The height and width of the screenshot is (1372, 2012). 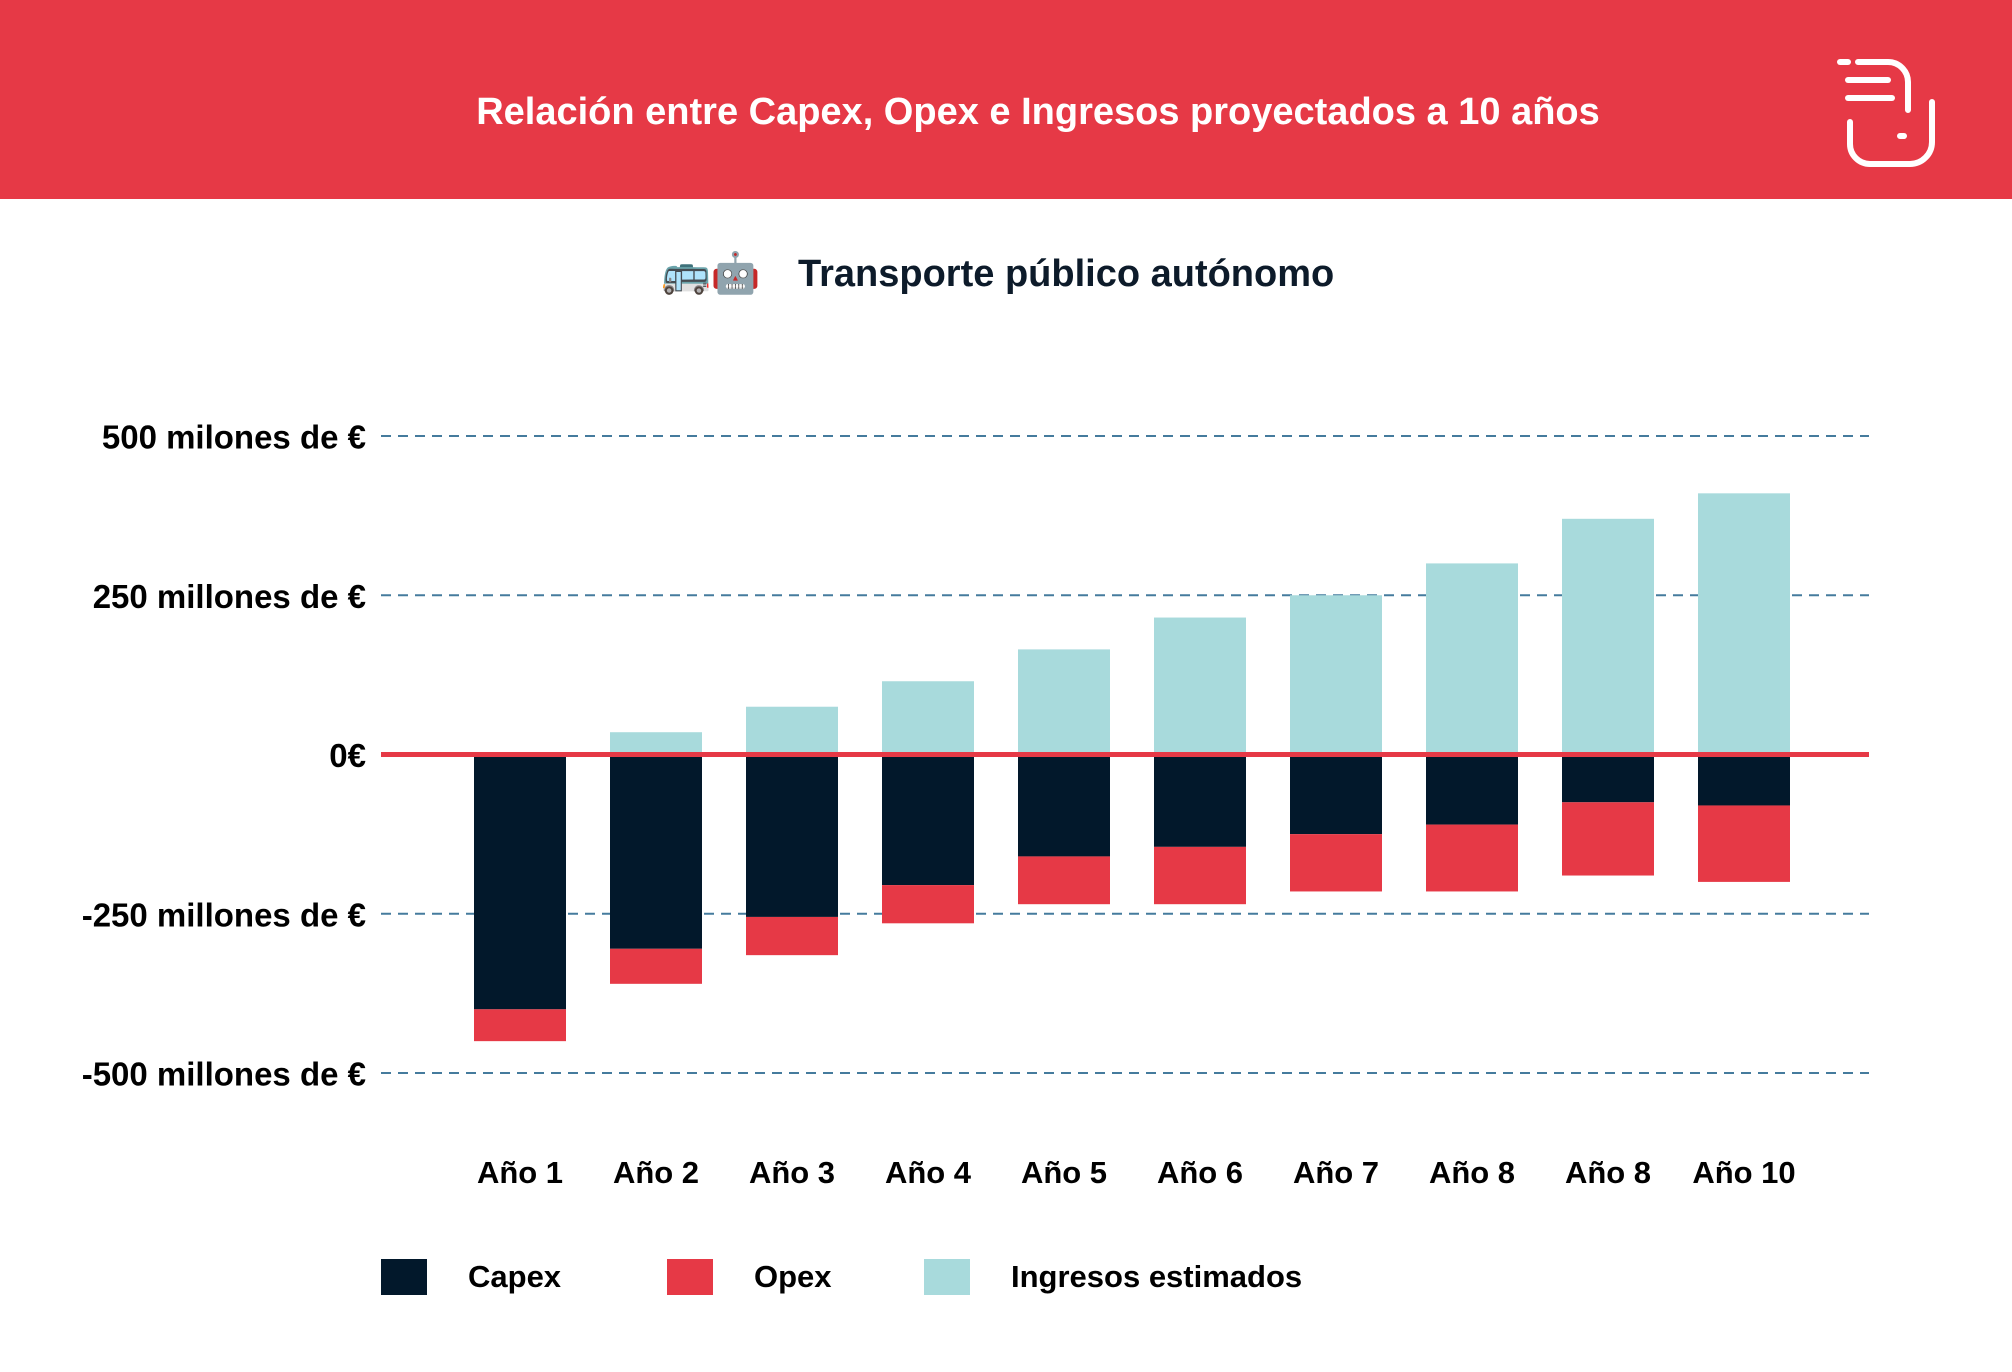 I want to click on legend-label: Opex, so click(x=793, y=1276).